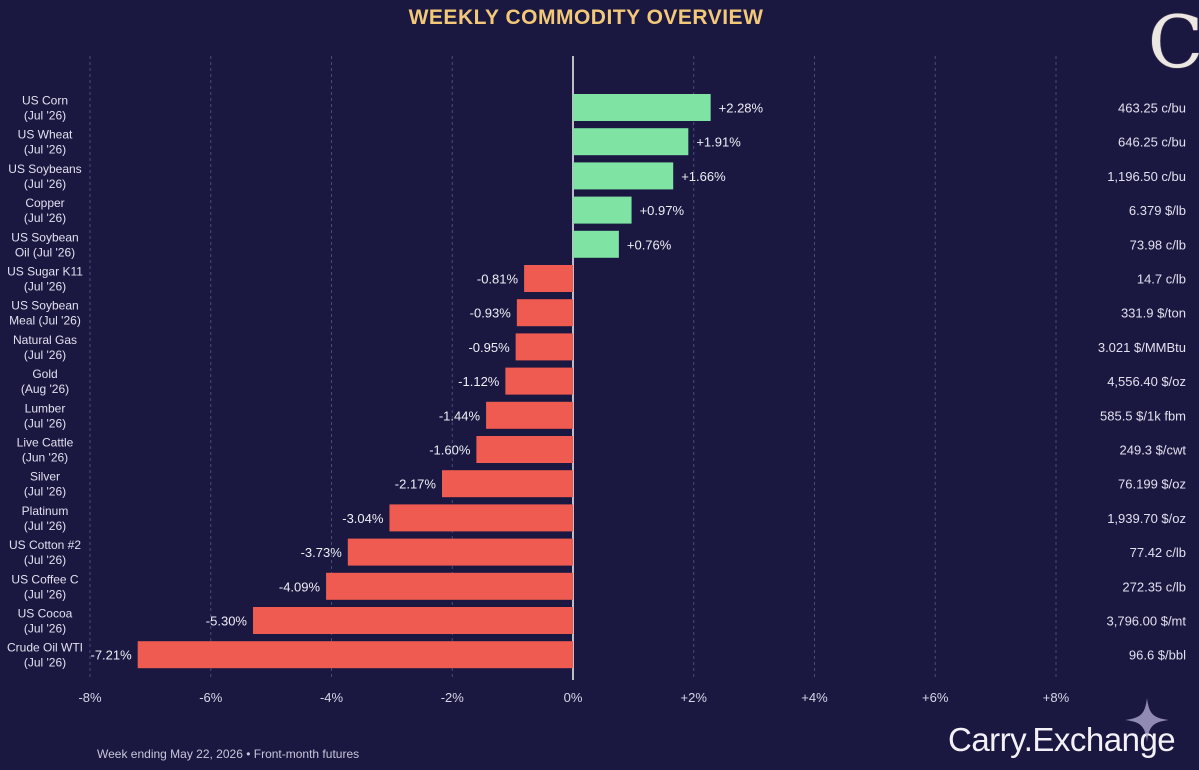  Describe the element at coordinates (332, 697) in the screenshot. I see `x-tick-label: -4%` at that location.